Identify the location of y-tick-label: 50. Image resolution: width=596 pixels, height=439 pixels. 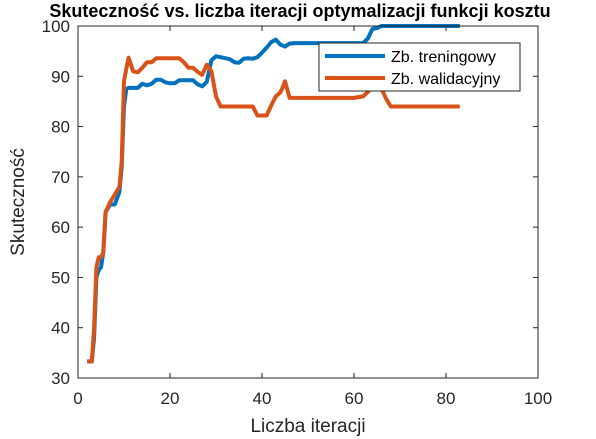
(60, 277).